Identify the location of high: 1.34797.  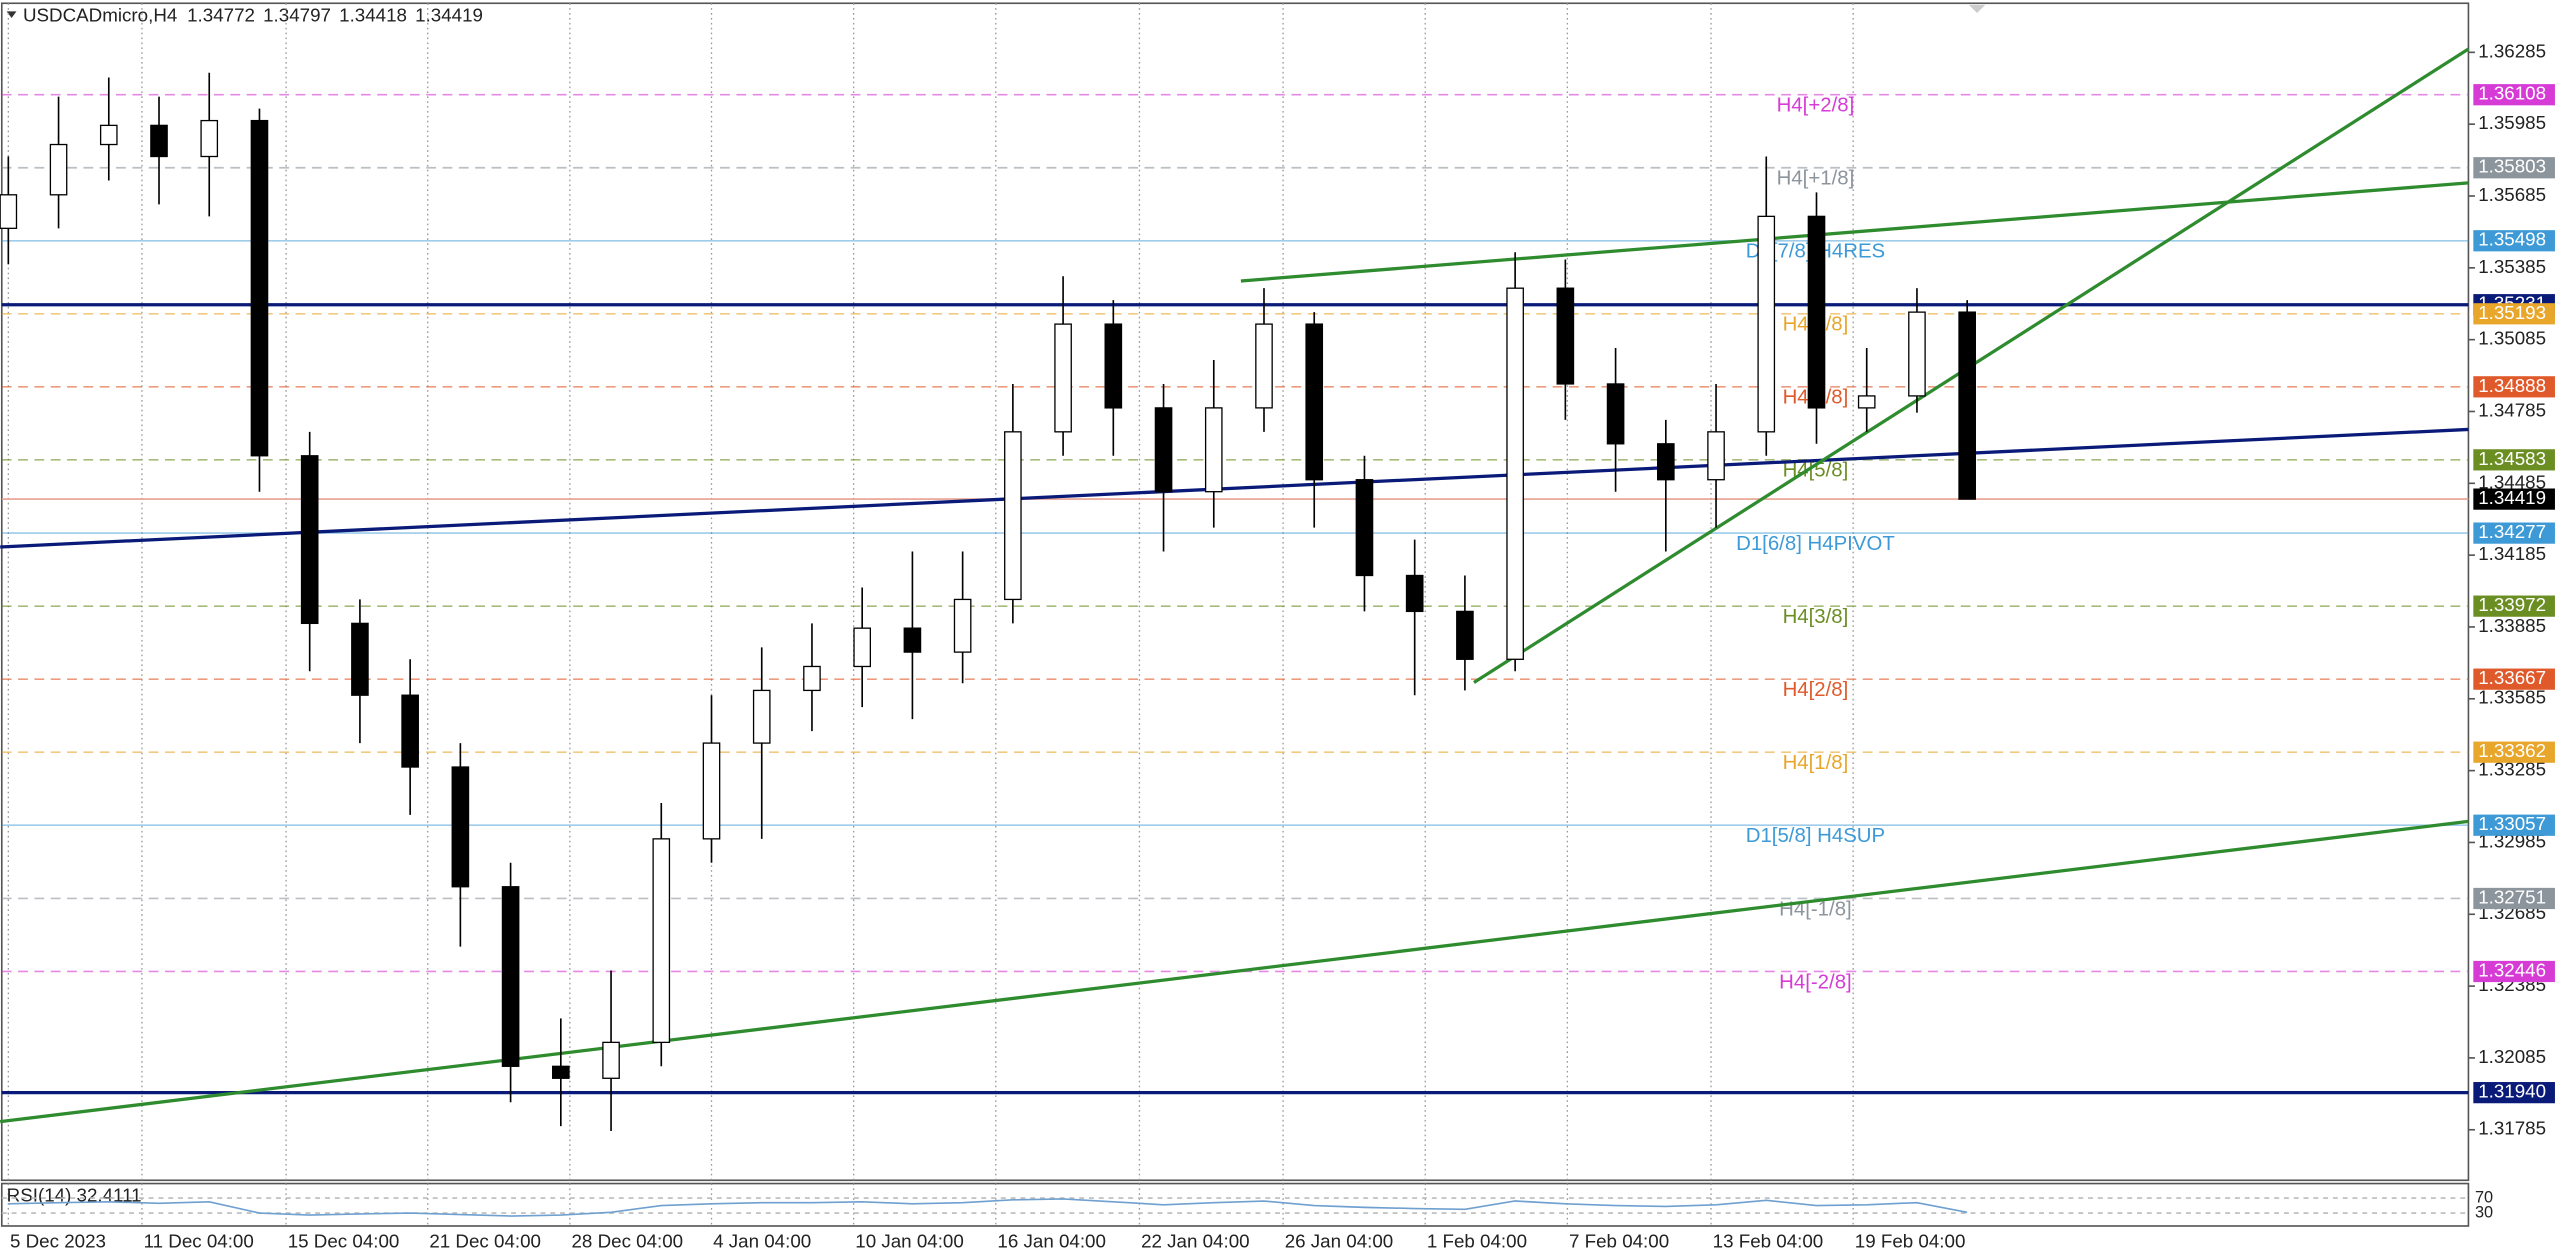
(297, 14).